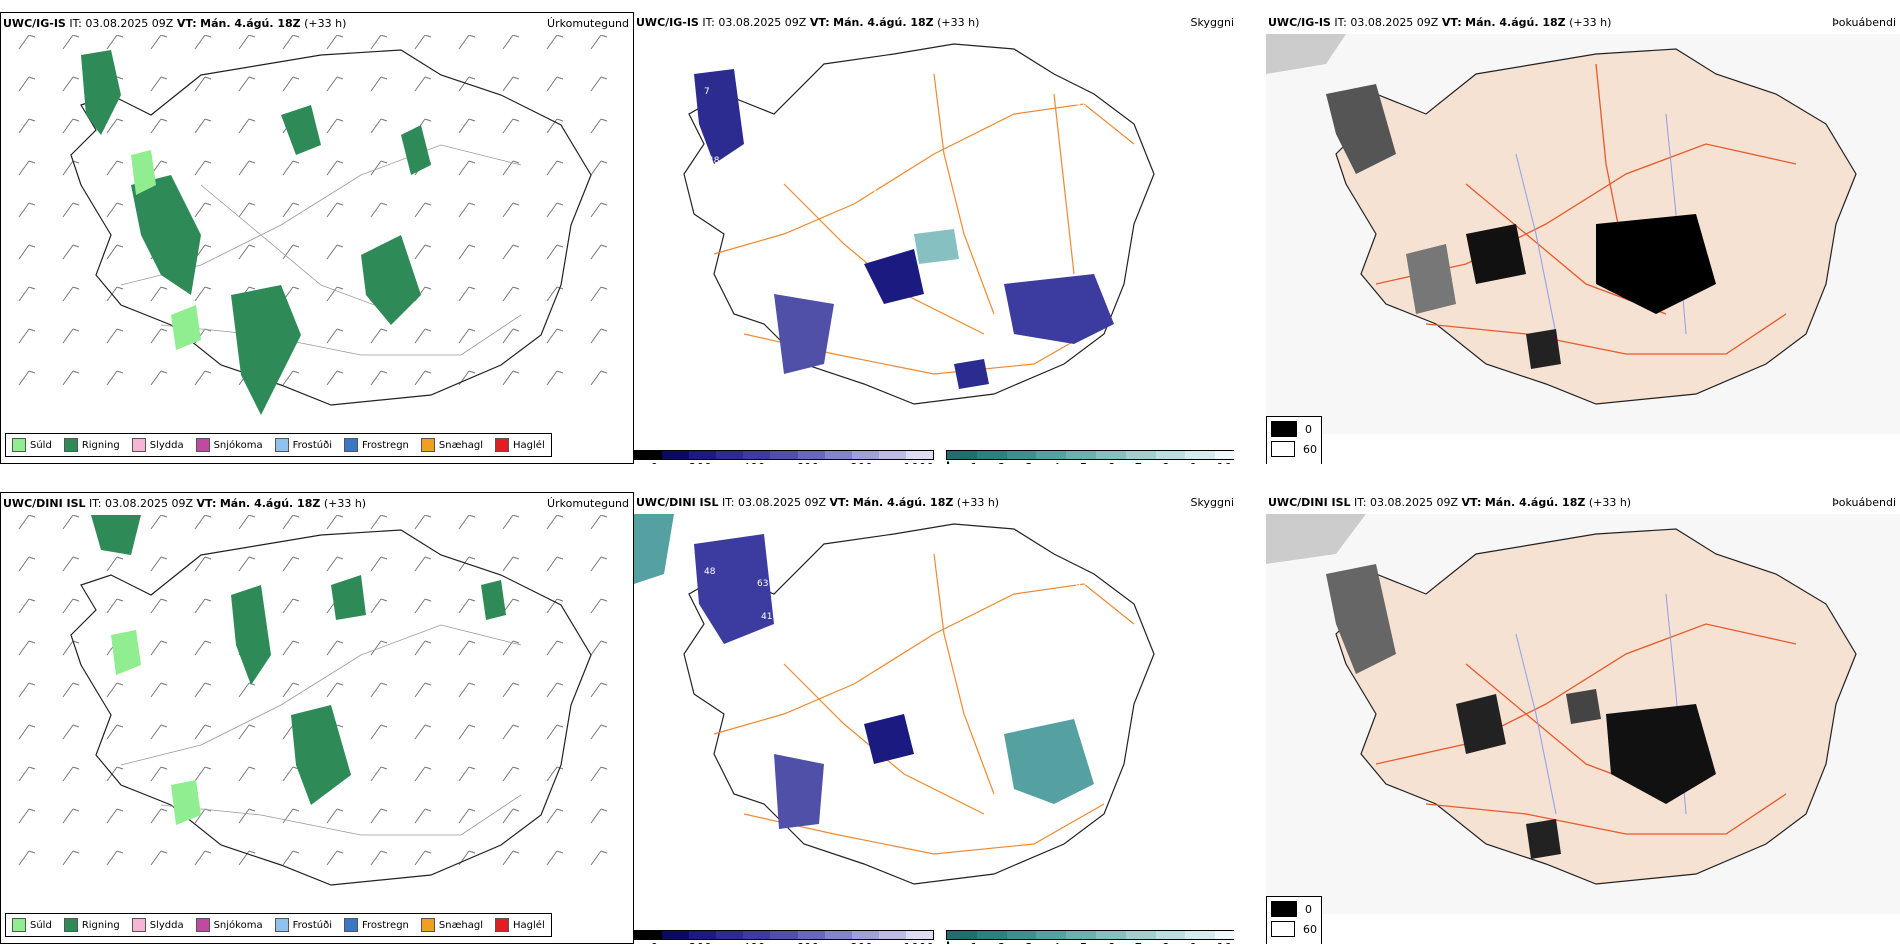  What do you see at coordinates (461, 445) in the screenshot?
I see `legend-label: Snæhagl` at bounding box center [461, 445].